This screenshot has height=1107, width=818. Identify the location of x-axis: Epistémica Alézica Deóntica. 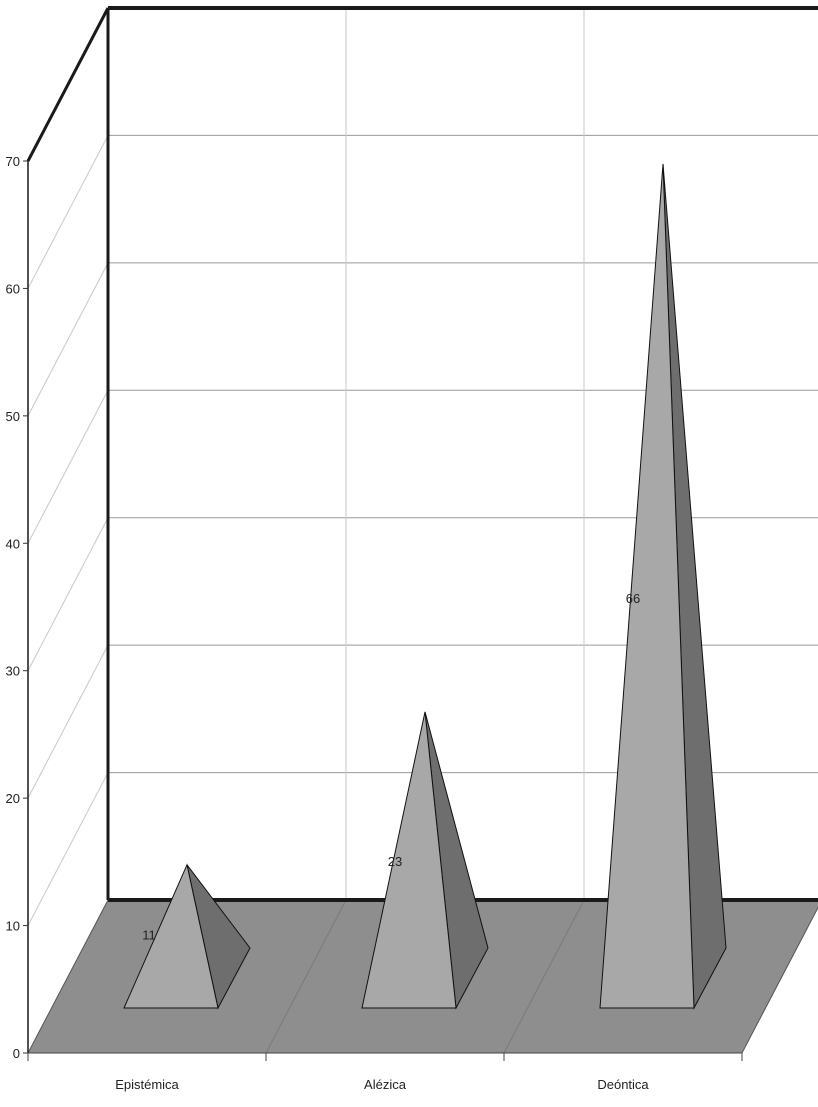
(385, 1072).